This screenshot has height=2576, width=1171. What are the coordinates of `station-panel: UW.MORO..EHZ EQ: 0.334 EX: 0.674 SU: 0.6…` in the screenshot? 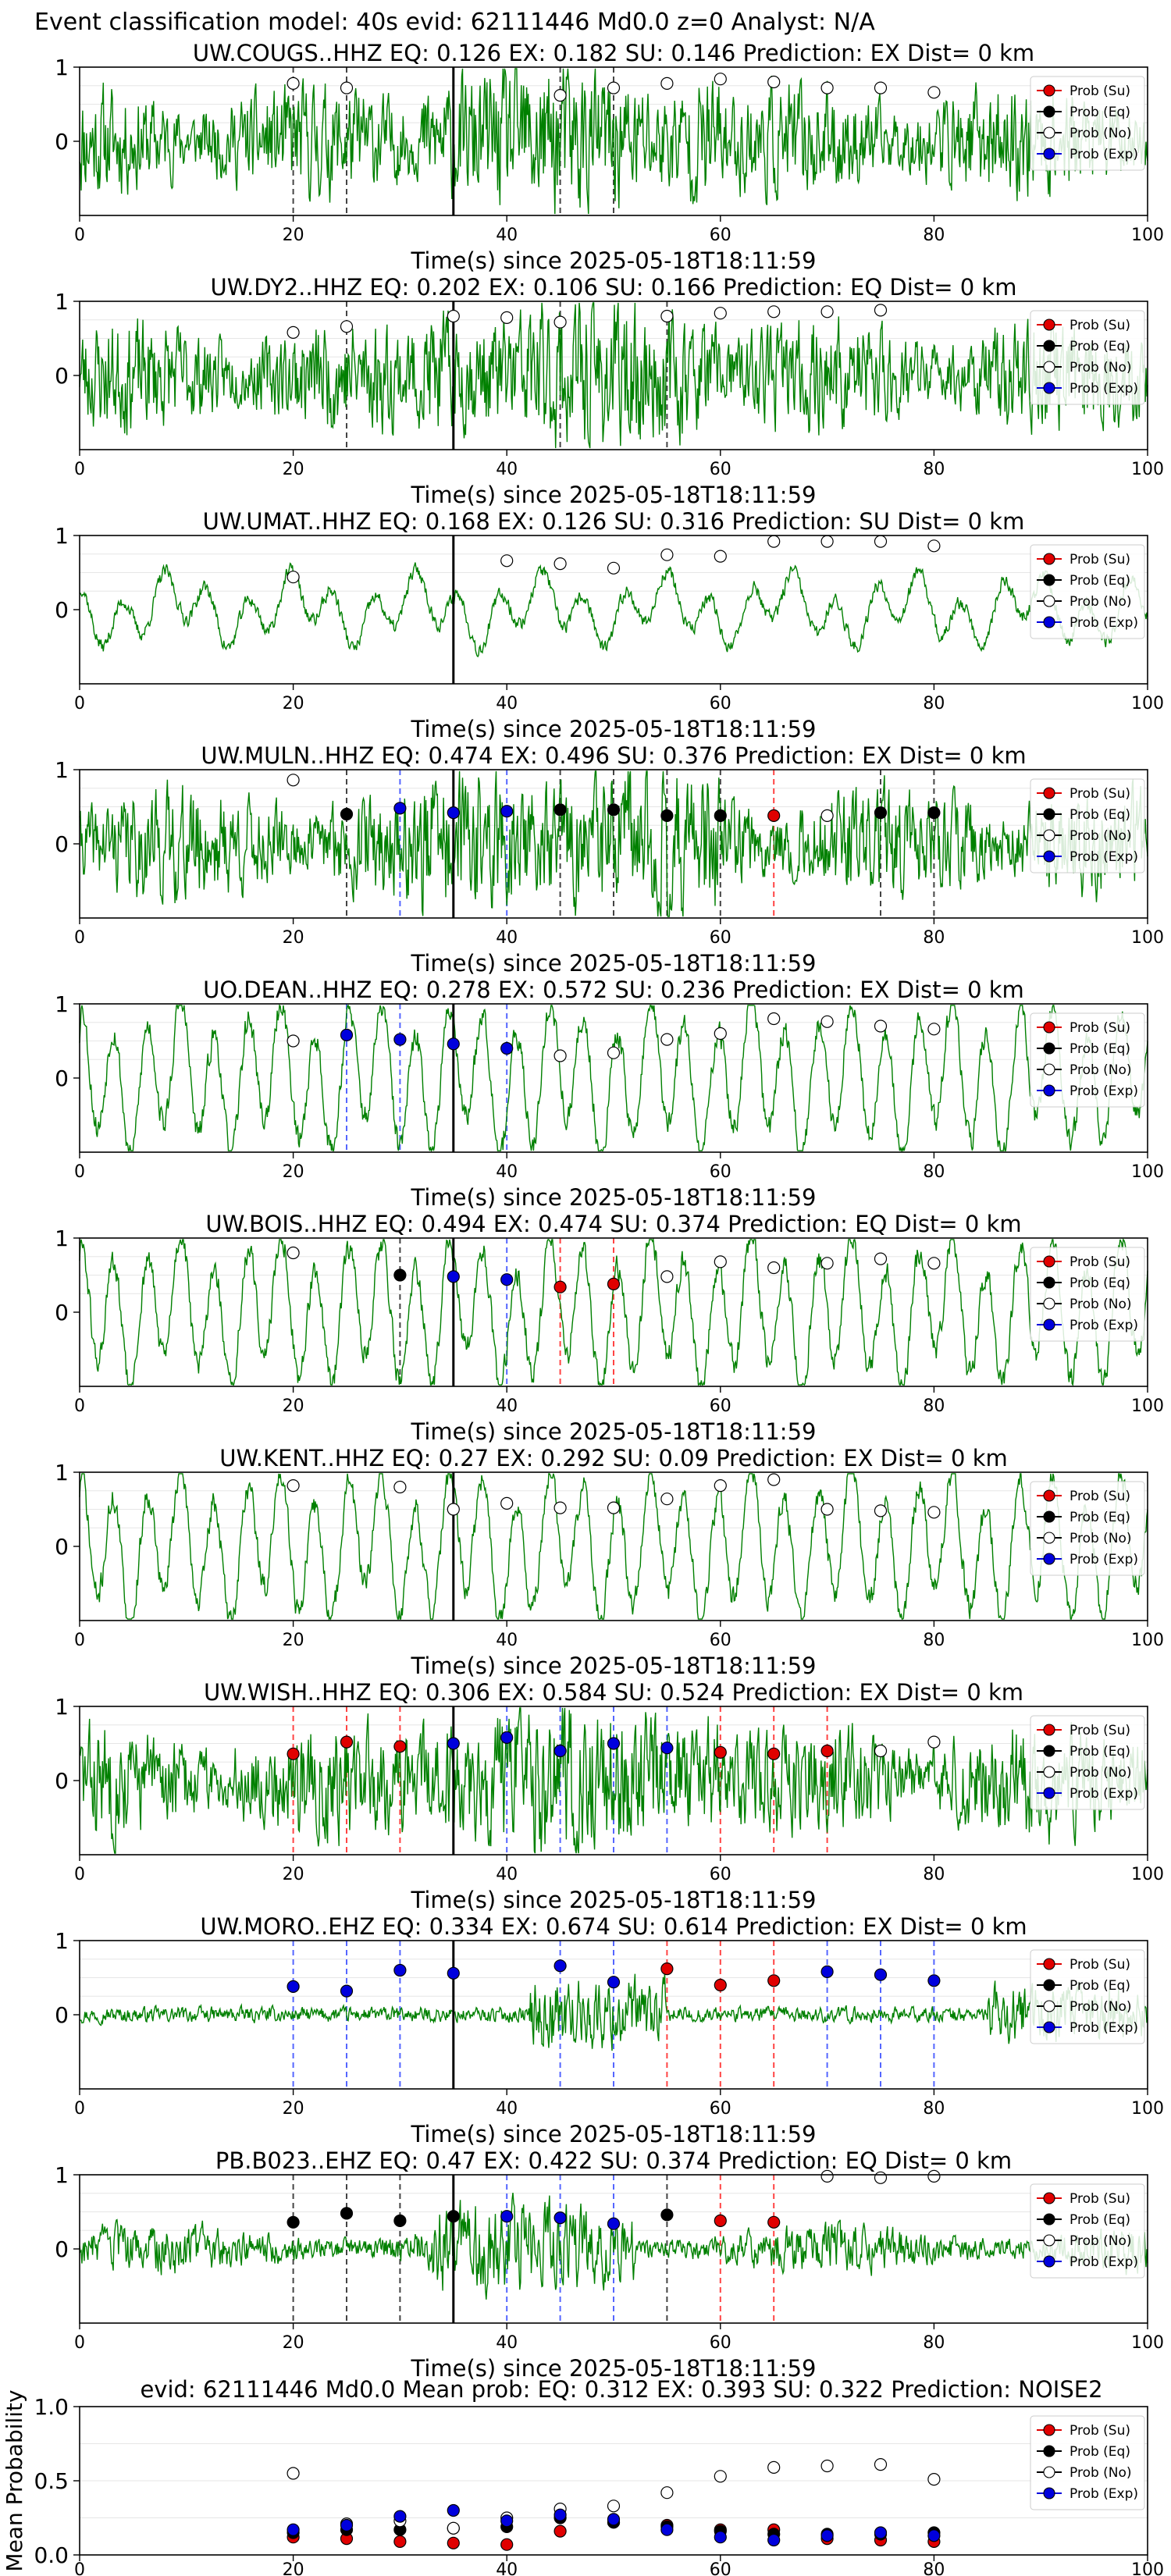 It's located at (609, 2030).